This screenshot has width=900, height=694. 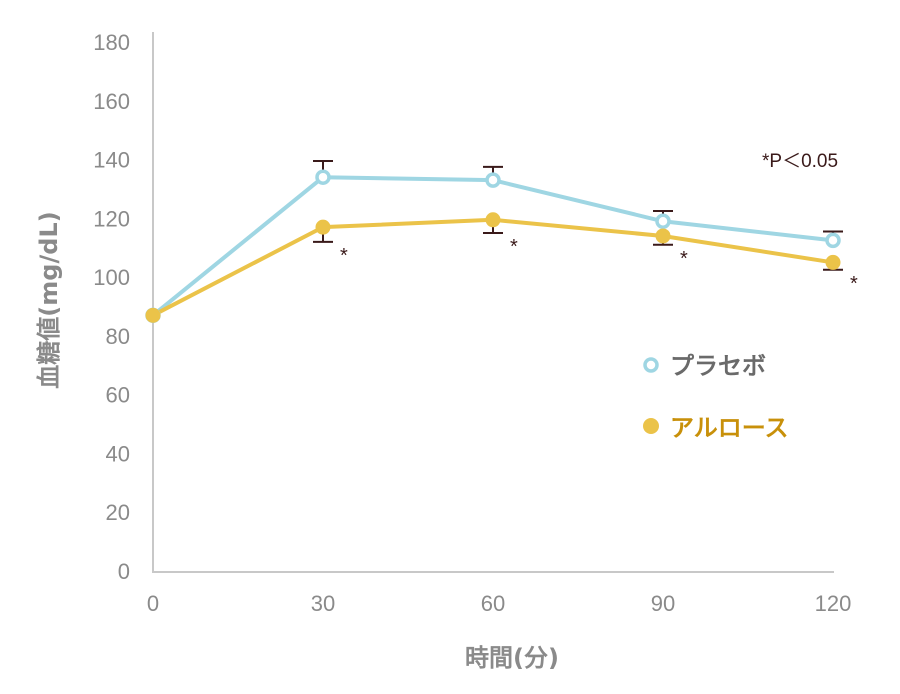 What do you see at coordinates (111, 160) in the screenshot?
I see `y-tick-label: 140` at bounding box center [111, 160].